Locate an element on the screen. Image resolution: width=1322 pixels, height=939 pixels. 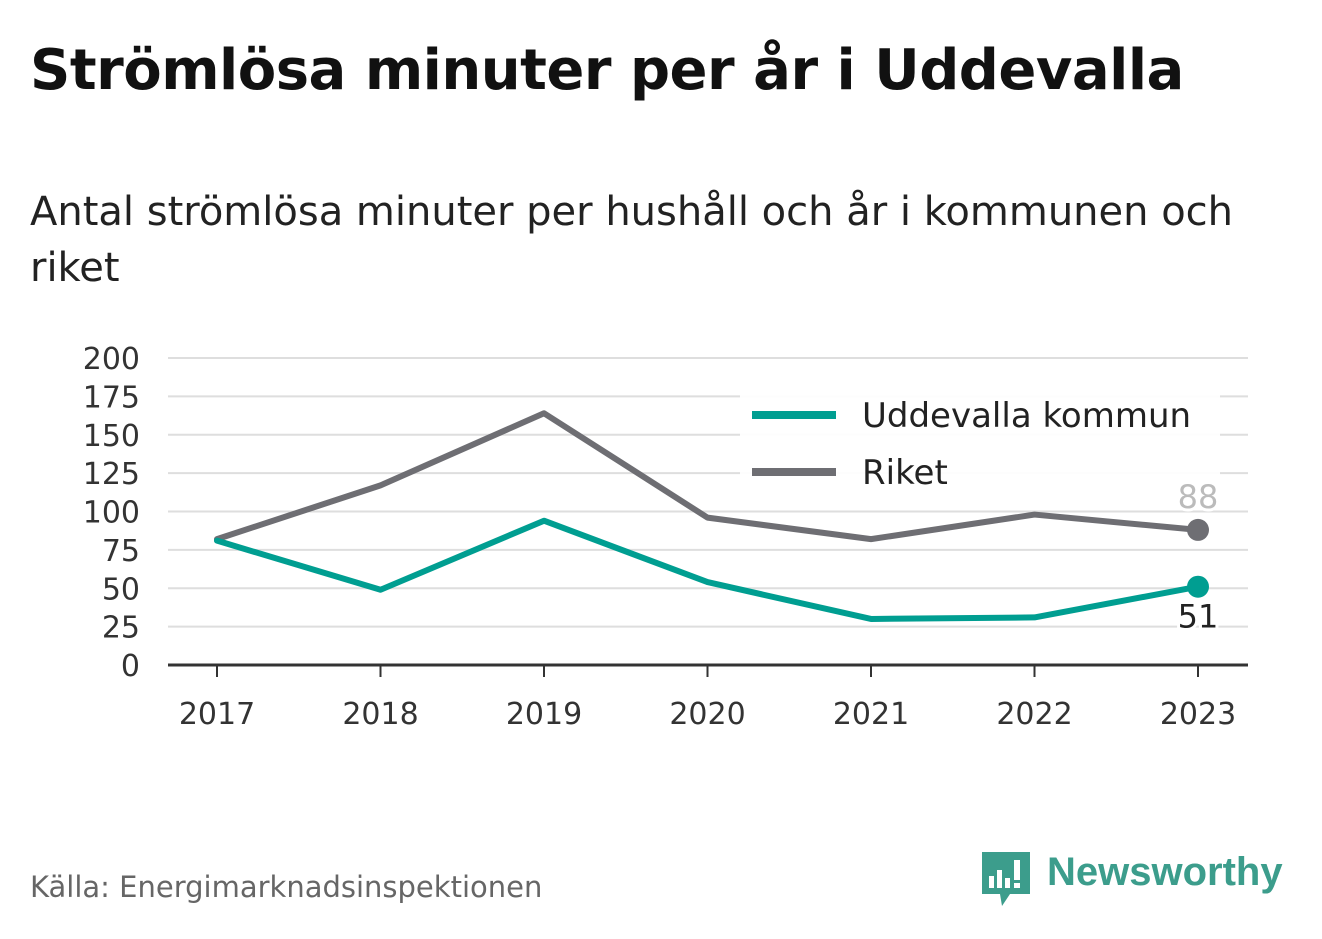
x-tick-label: 2018 is located at coordinates (380, 714).